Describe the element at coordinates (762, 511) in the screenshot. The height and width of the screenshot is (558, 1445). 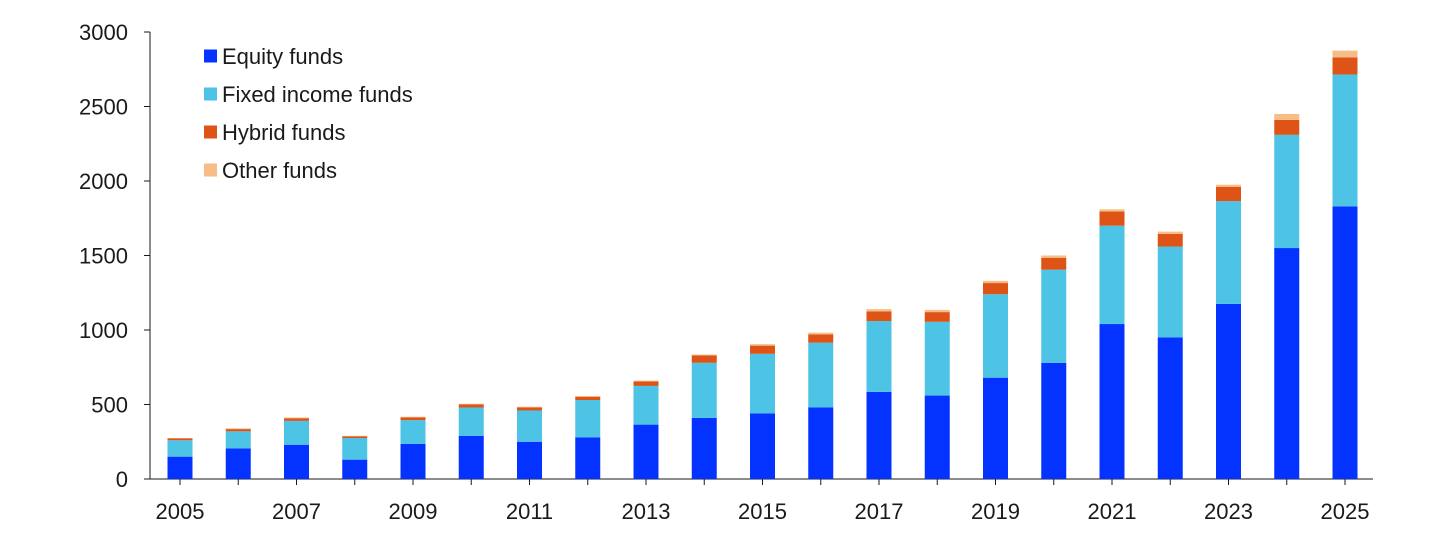
I see `x-tick-label: 2015` at that location.